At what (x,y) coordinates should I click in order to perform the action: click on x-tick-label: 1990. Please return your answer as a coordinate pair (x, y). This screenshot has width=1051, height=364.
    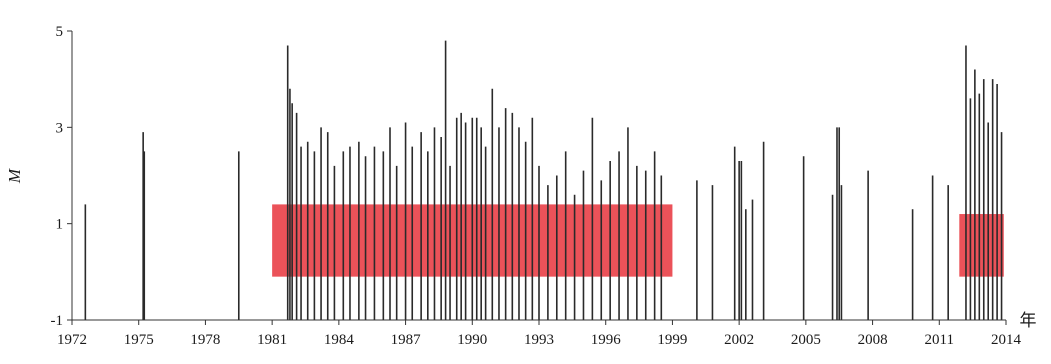
    Looking at the image, I should click on (472, 340).